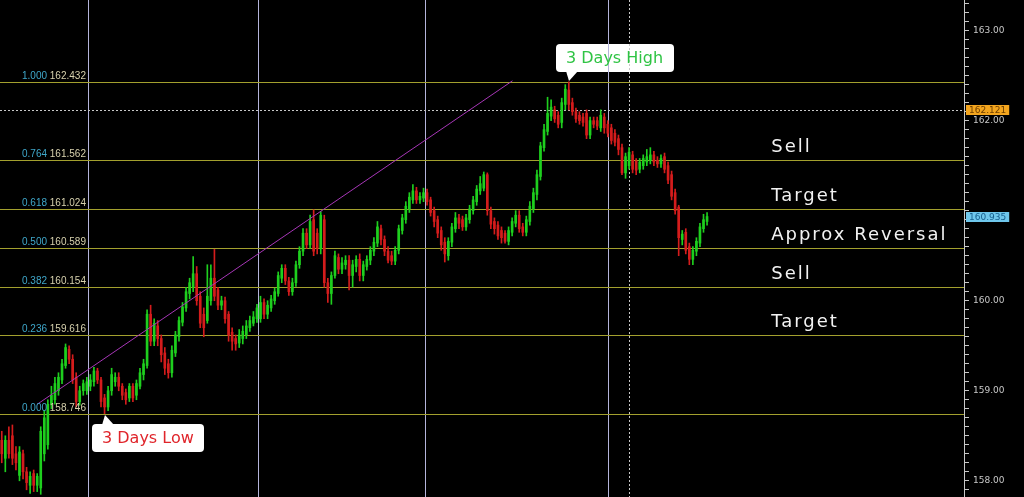 This screenshot has height=497, width=1024. I want to click on ref-line-label: 0.382 160.154, so click(54, 280).